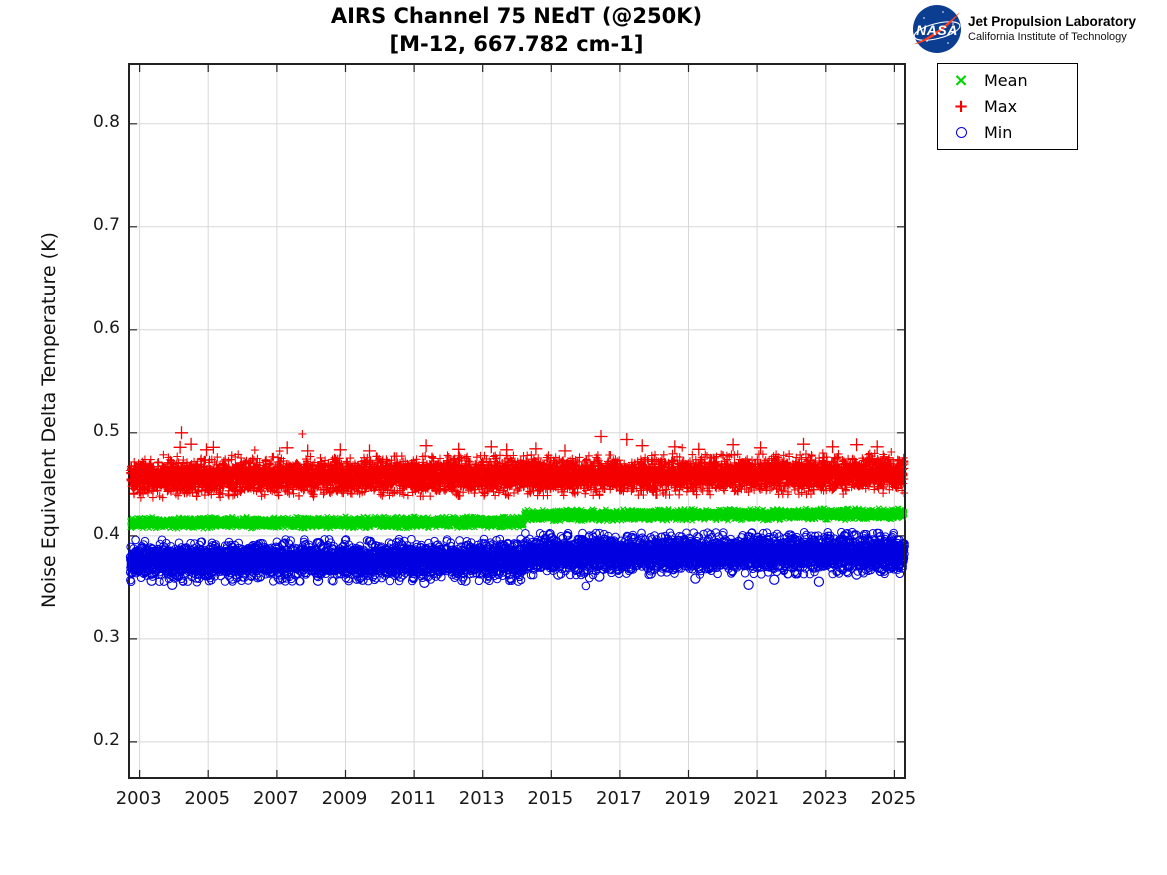 The image size is (1167, 875). I want to click on series-min-outliers, so click(516, 577).